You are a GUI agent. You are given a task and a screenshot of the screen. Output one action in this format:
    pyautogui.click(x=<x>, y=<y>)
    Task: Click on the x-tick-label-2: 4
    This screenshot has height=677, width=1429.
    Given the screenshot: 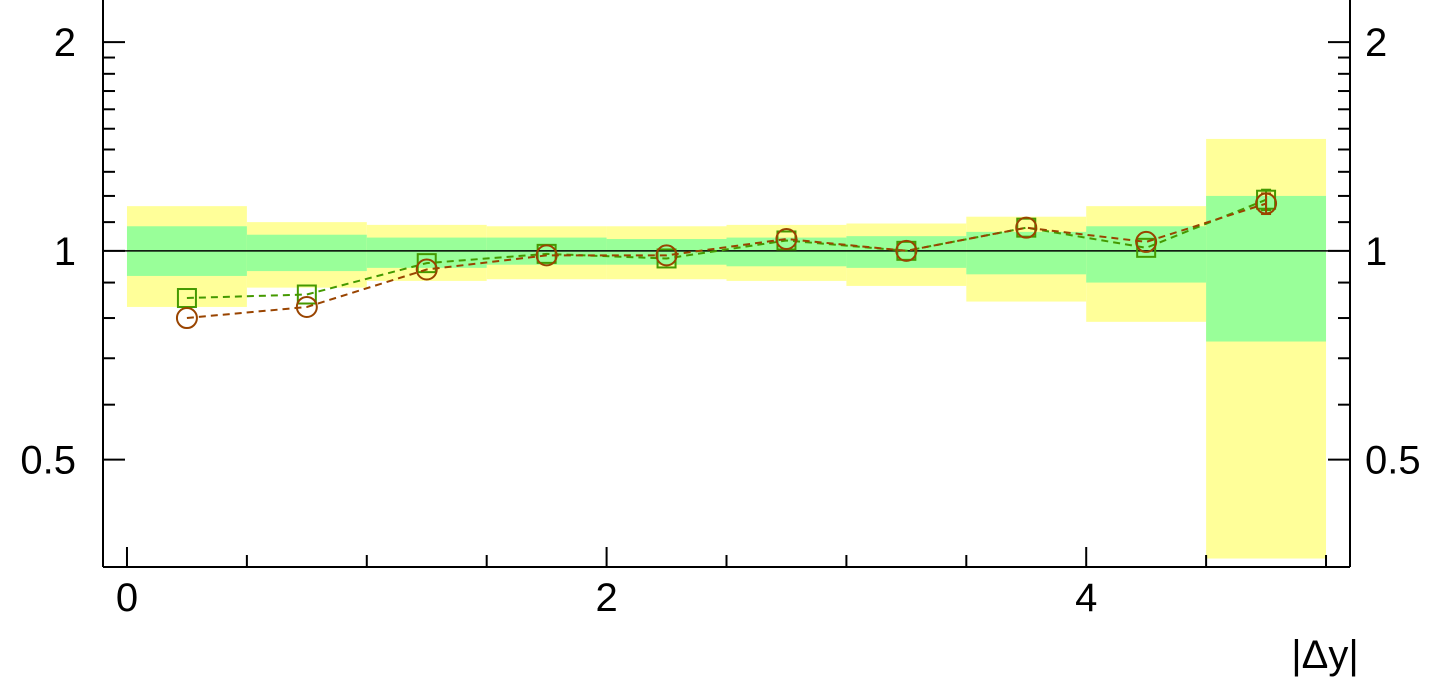 What is the action you would take?
    pyautogui.click(x=1086, y=598)
    